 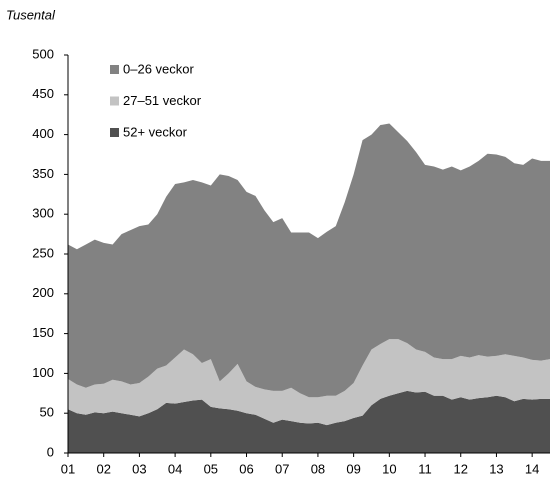 I want to click on x-tick-label: 06, so click(x=246, y=468).